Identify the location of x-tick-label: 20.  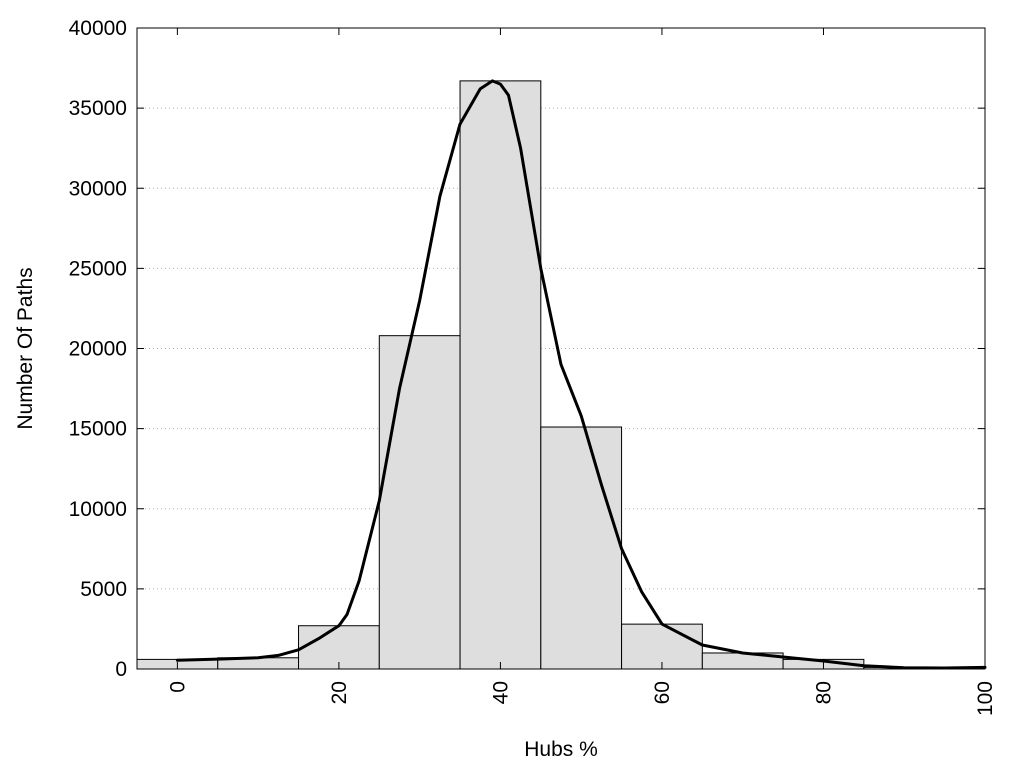
(339, 692).